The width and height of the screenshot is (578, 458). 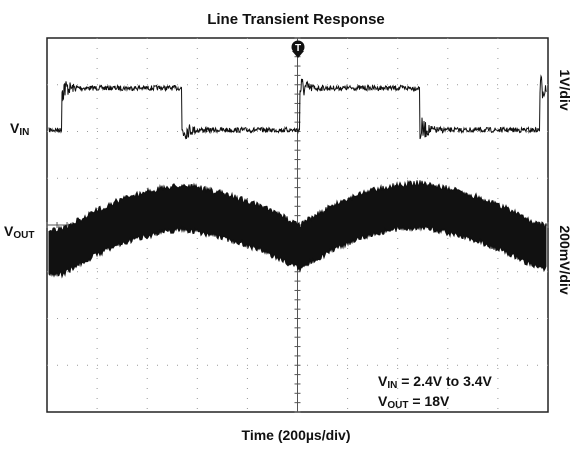 What do you see at coordinates (297, 107) in the screenshot?
I see `vin-trace` at bounding box center [297, 107].